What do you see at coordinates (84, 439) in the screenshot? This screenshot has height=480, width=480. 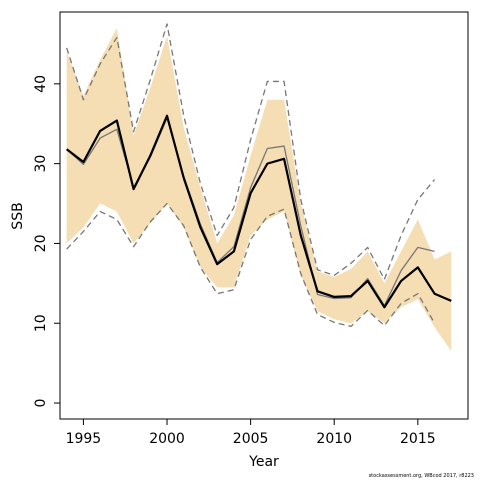 I see `x-tick-label-1995: 1995` at bounding box center [84, 439].